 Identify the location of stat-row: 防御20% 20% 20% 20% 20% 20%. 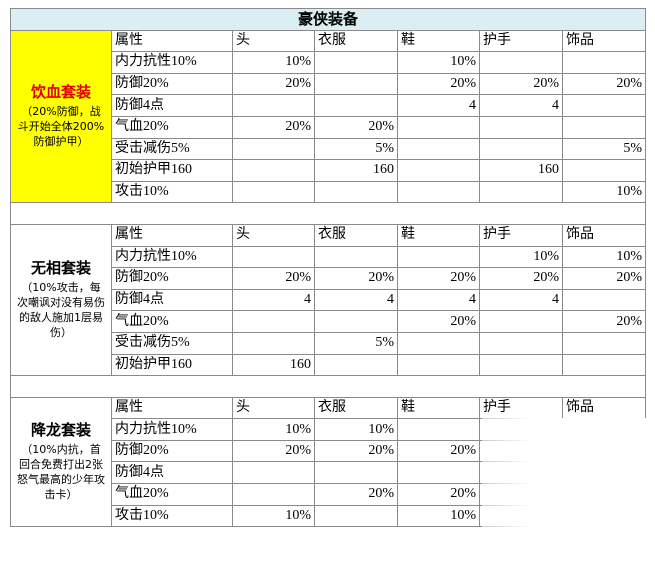
(329, 278).